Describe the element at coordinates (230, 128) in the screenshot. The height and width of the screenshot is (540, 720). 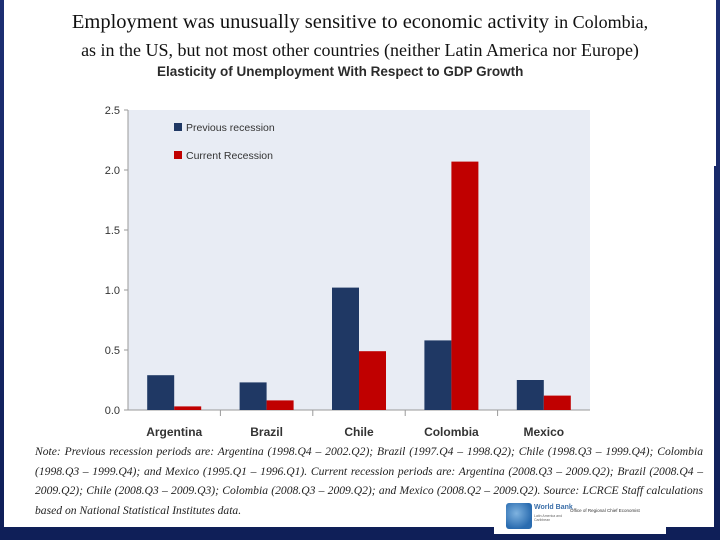
I see `legend-label: Previous recession` at that location.